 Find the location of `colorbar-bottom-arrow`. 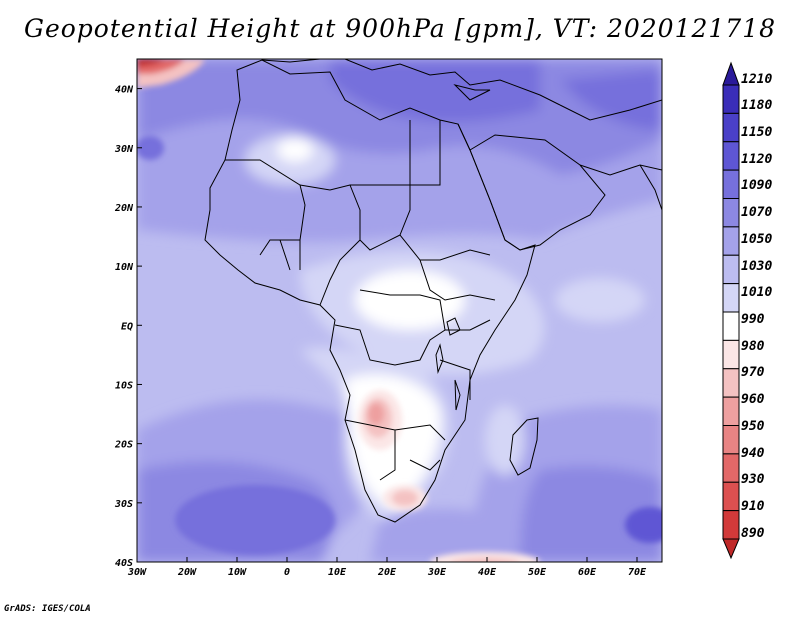

colorbar-bottom-arrow is located at coordinates (731, 549).